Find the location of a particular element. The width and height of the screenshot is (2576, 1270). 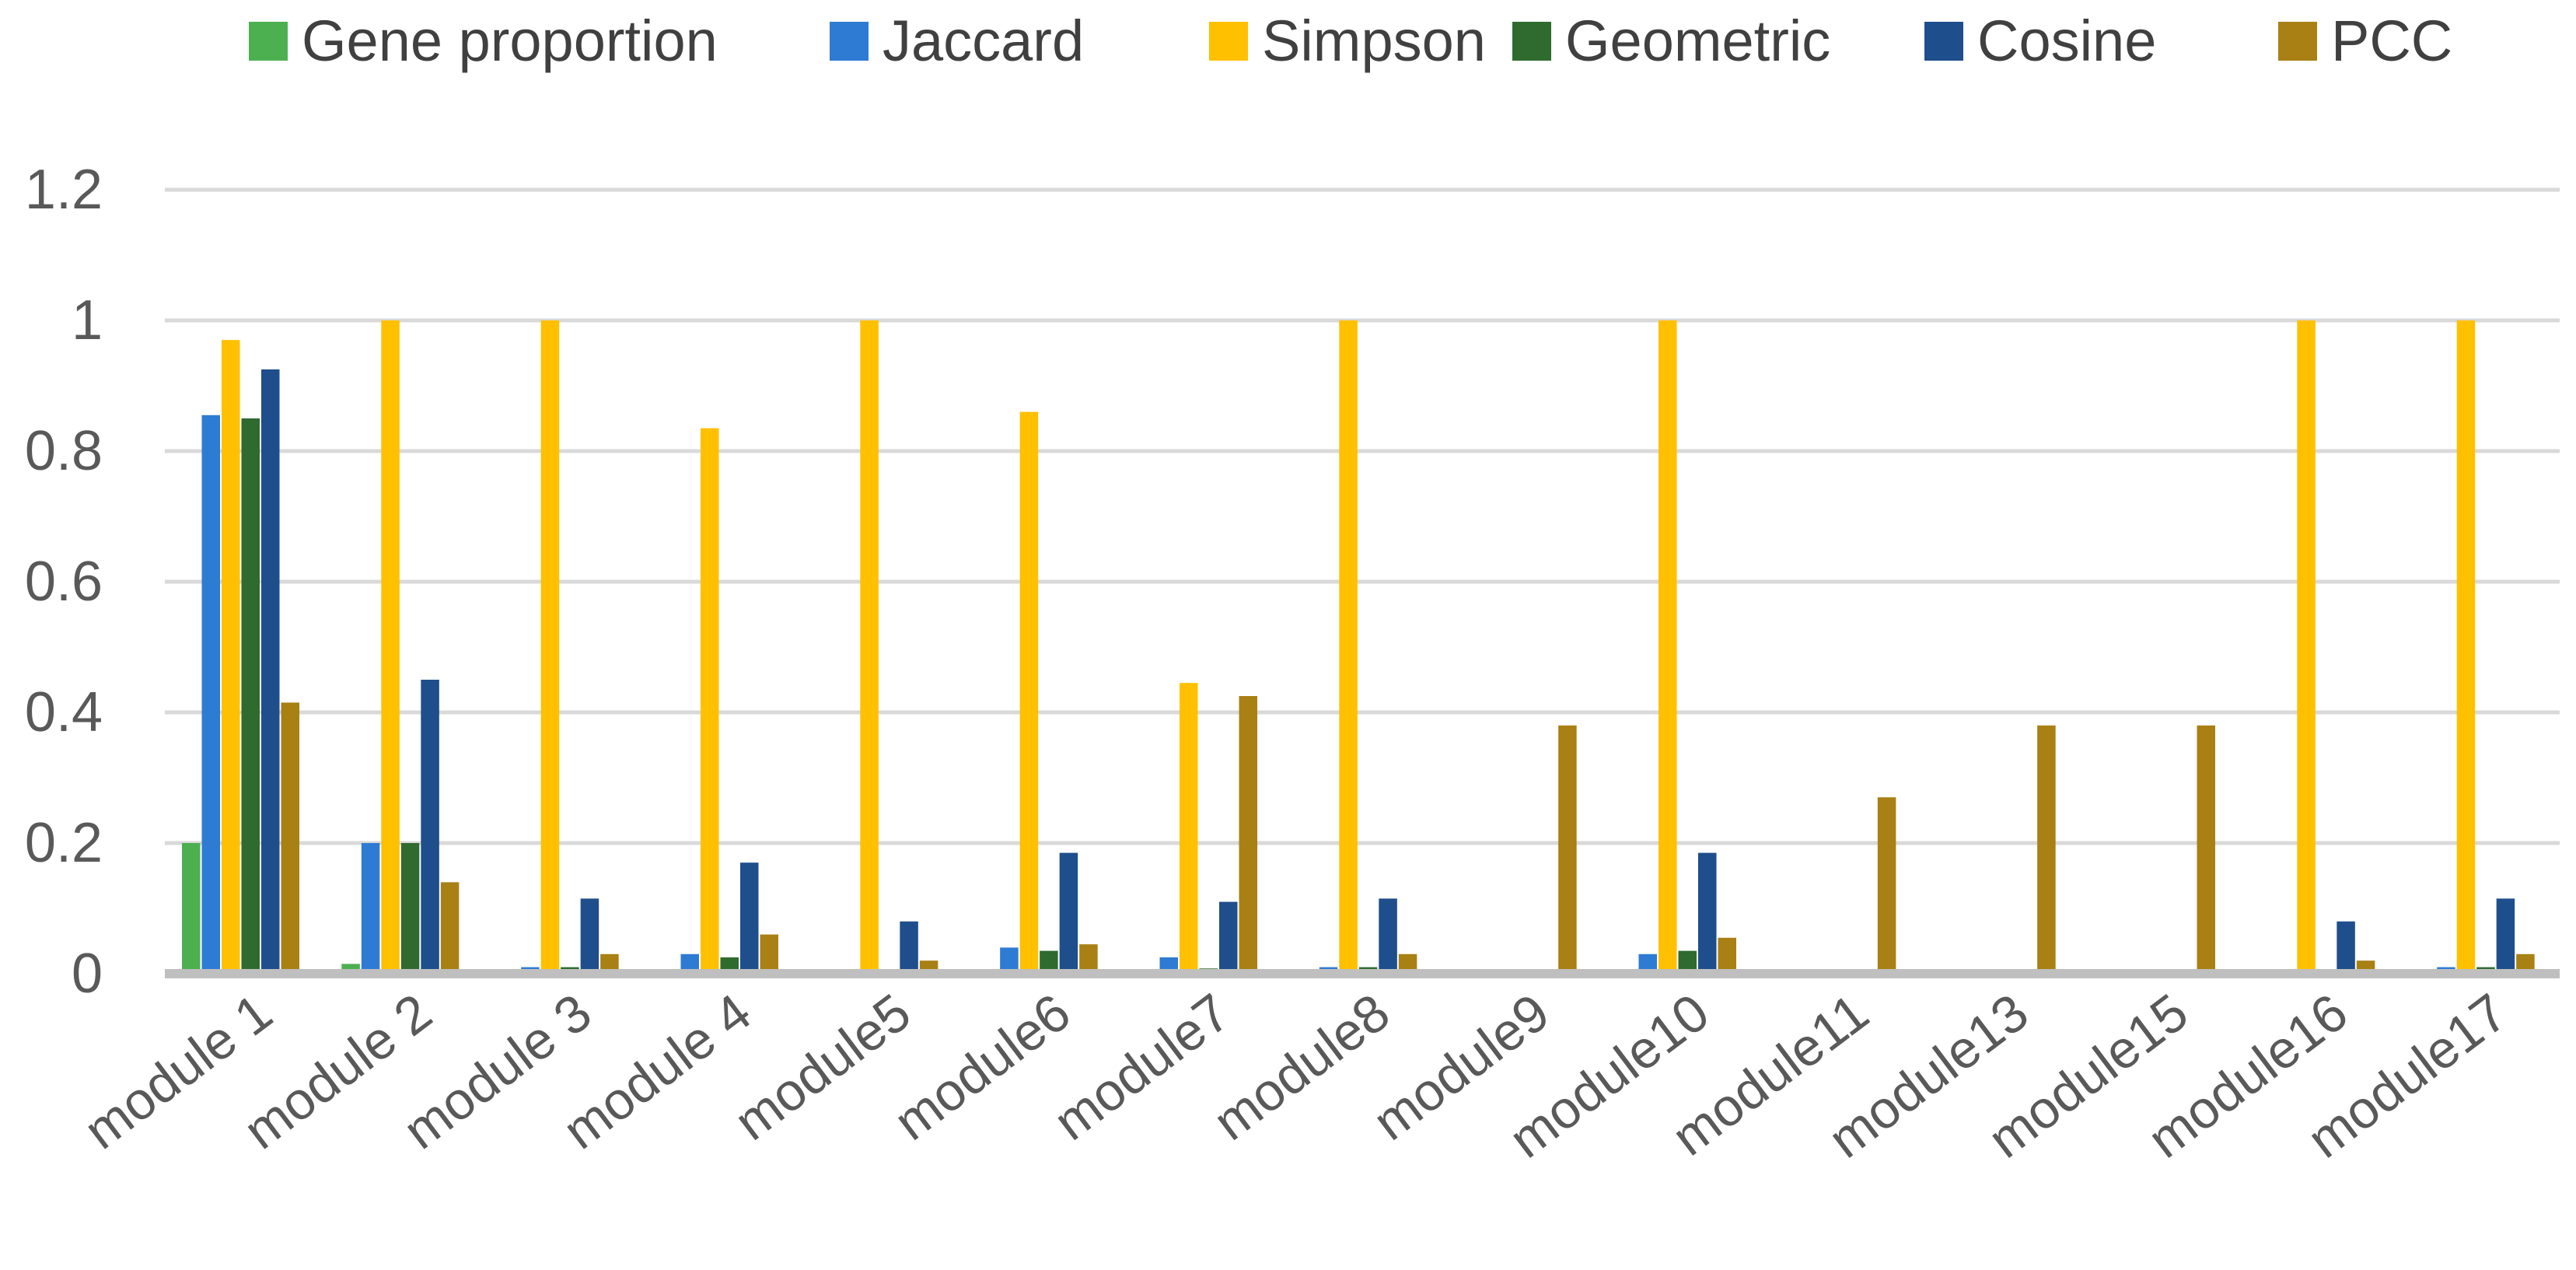

bar-module-1-cosine is located at coordinates (270, 671).